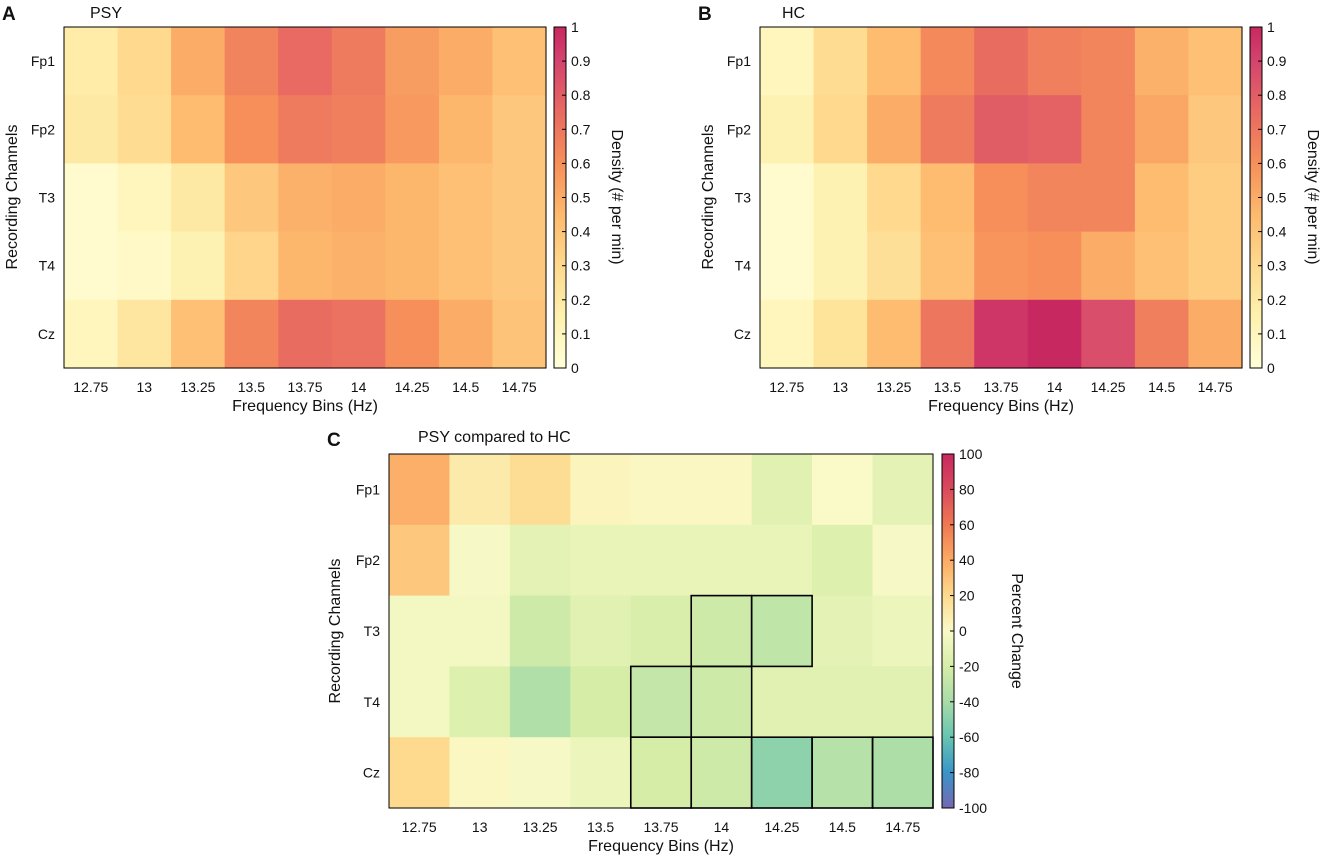  Describe the element at coordinates (47, 198) in the screenshot. I see `panel-a-y-tick-label: T3` at that location.